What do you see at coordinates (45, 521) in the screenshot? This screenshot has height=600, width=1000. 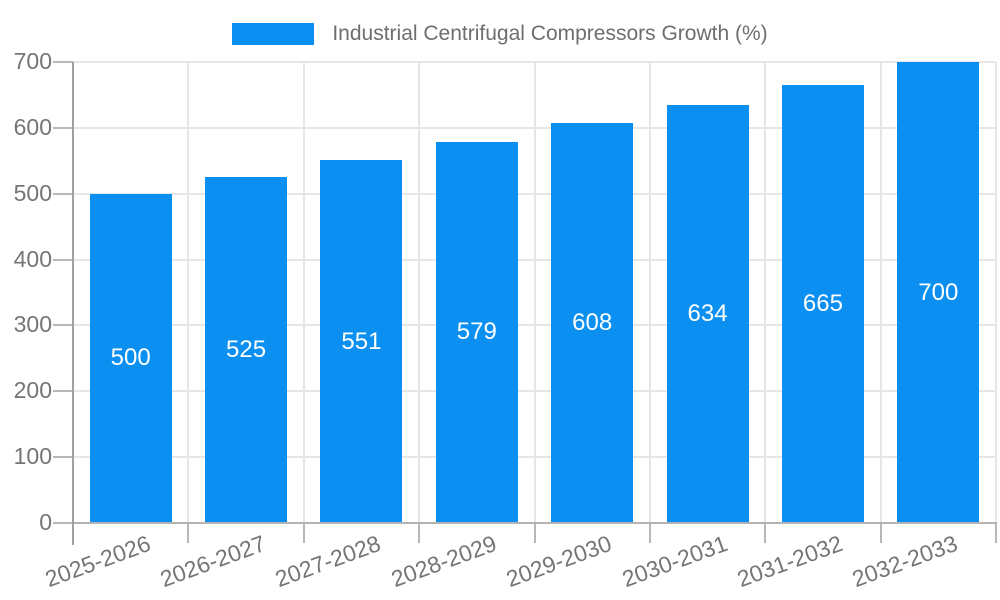 I see `y-axis-label: 0` at bounding box center [45, 521].